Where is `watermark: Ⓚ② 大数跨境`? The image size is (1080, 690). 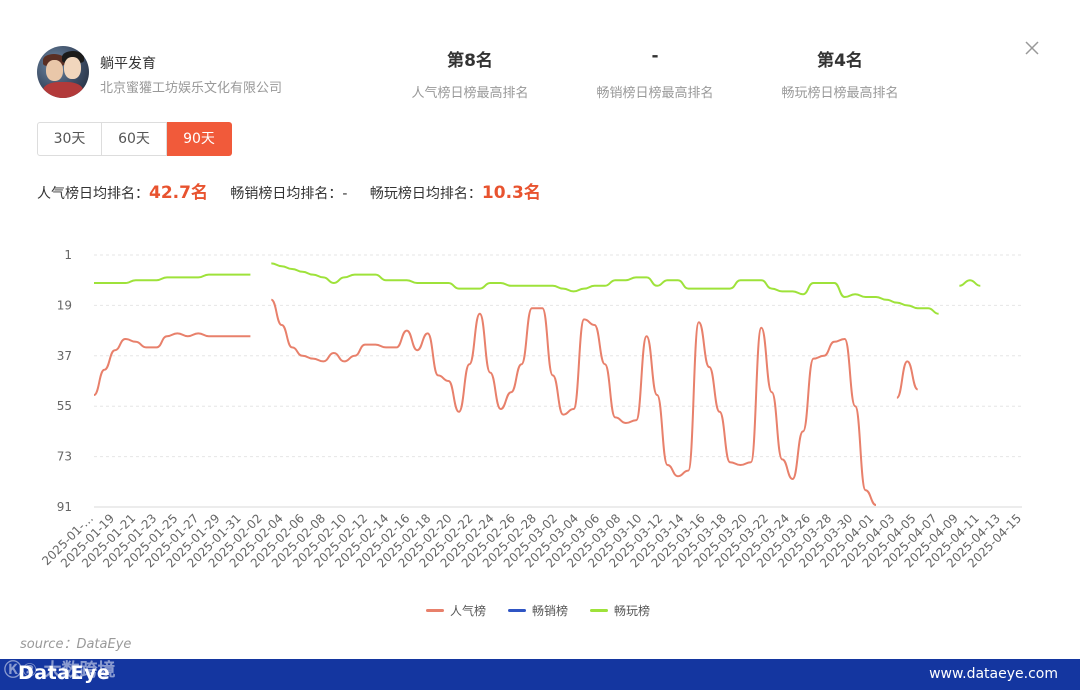 watermark: Ⓚ② 大数跨境 is located at coordinates (60, 670).